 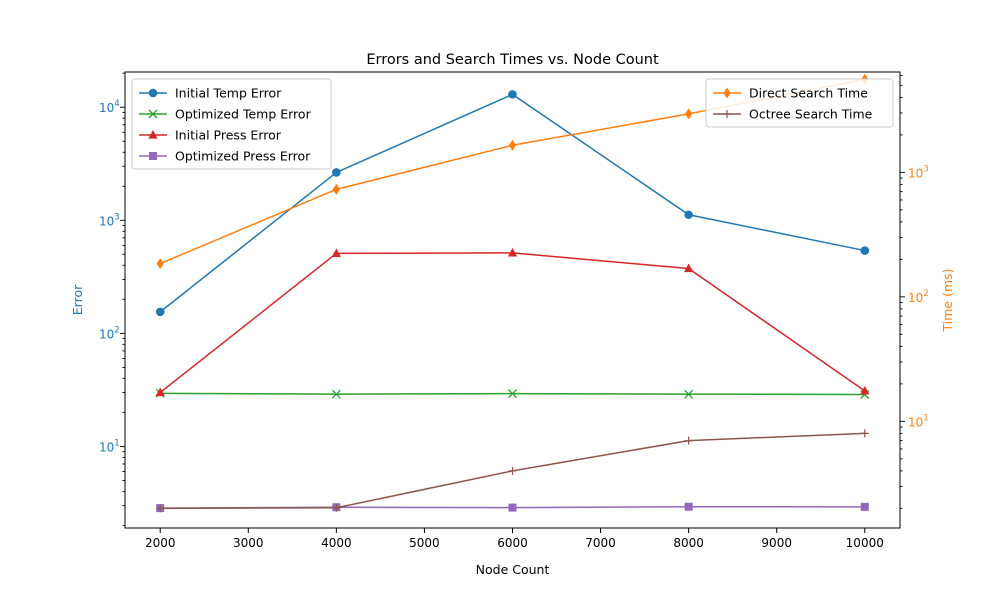 I want to click on legend-entry: Optimized Temp Error, so click(x=225, y=114).